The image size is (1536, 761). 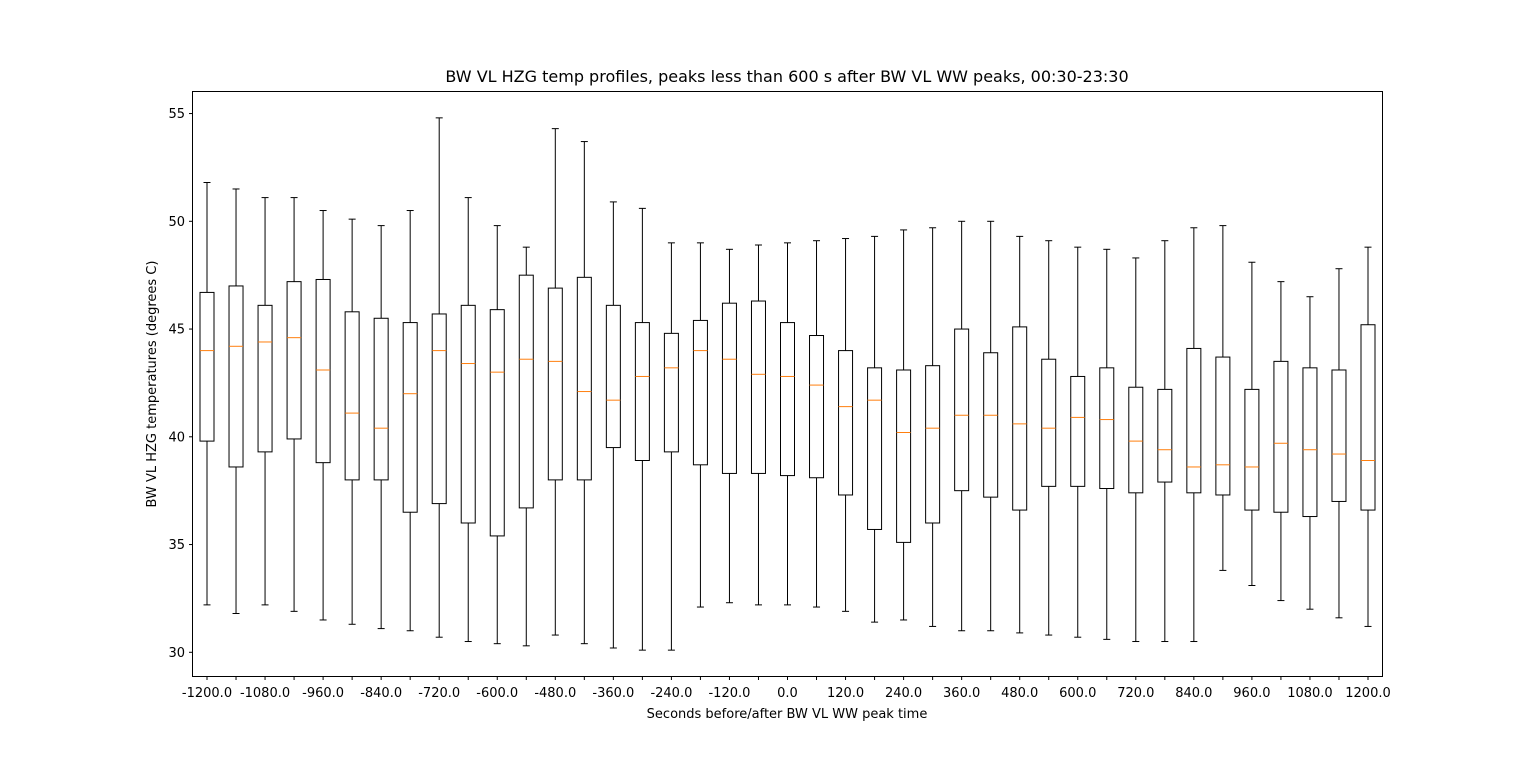 What do you see at coordinates (381, 693) in the screenshot?
I see `x-tick-label: -840.0` at bounding box center [381, 693].